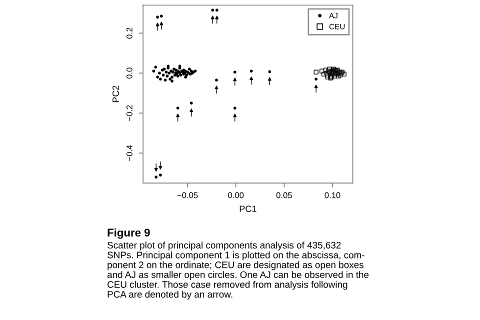 This screenshot has height=320, width=480. What do you see at coordinates (129, 33) in the screenshot?
I see `y-tick-label: 0.2` at bounding box center [129, 33].